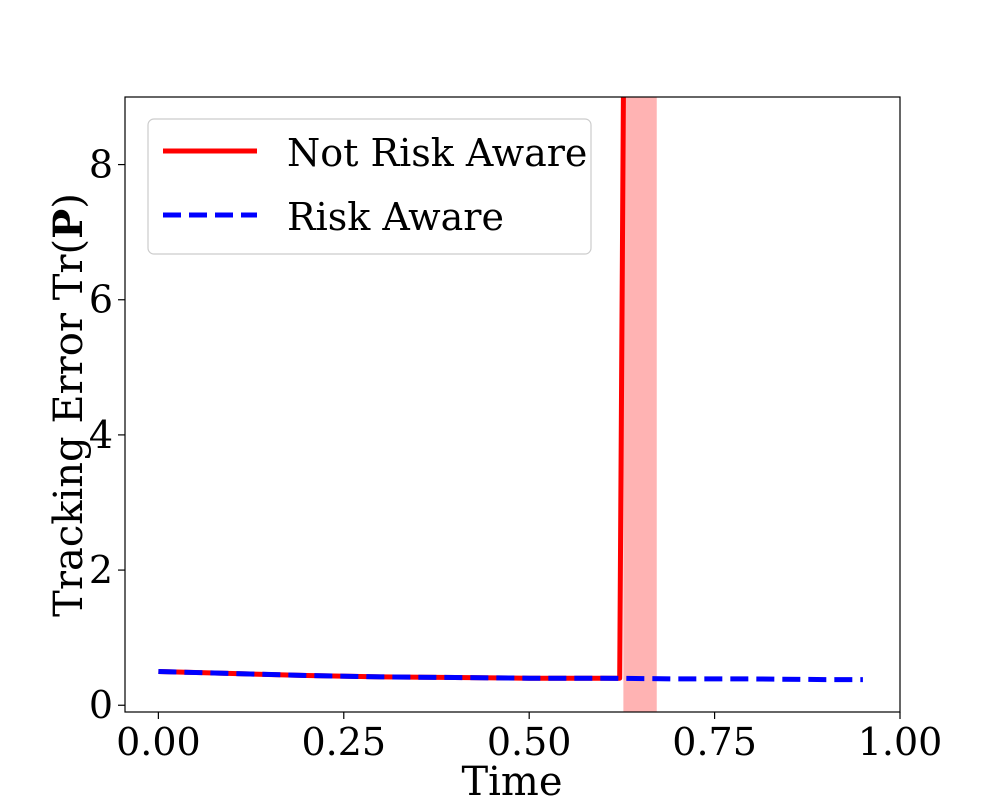 The height and width of the screenshot is (800, 1000). Describe the element at coordinates (900, 742) in the screenshot. I see `x-tick-label: 1.00` at that location.